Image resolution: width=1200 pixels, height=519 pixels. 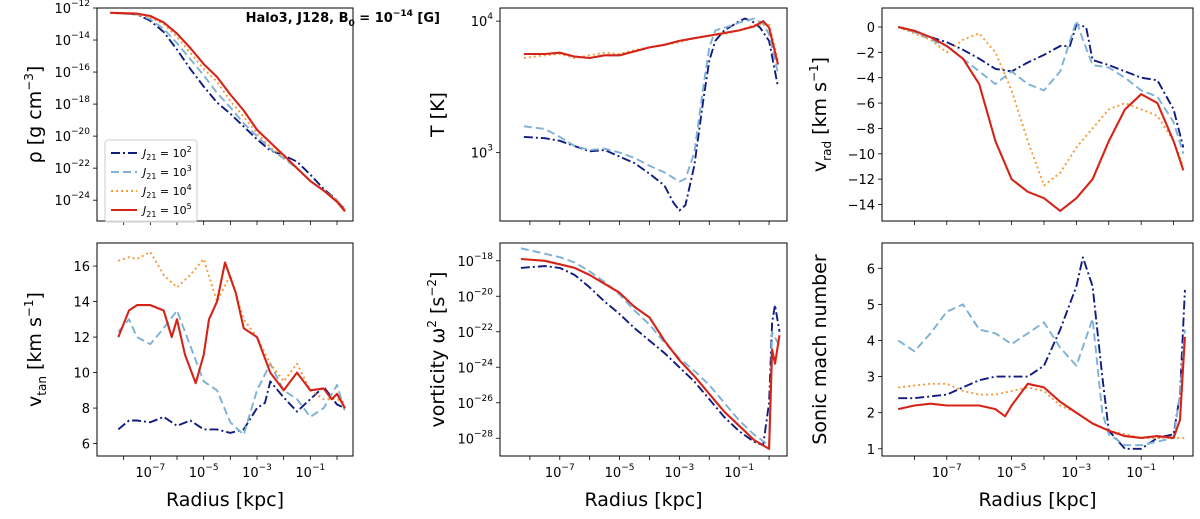 What do you see at coordinates (871, 28) in the screenshot?
I see `y-tick-label: 0` at bounding box center [871, 28].